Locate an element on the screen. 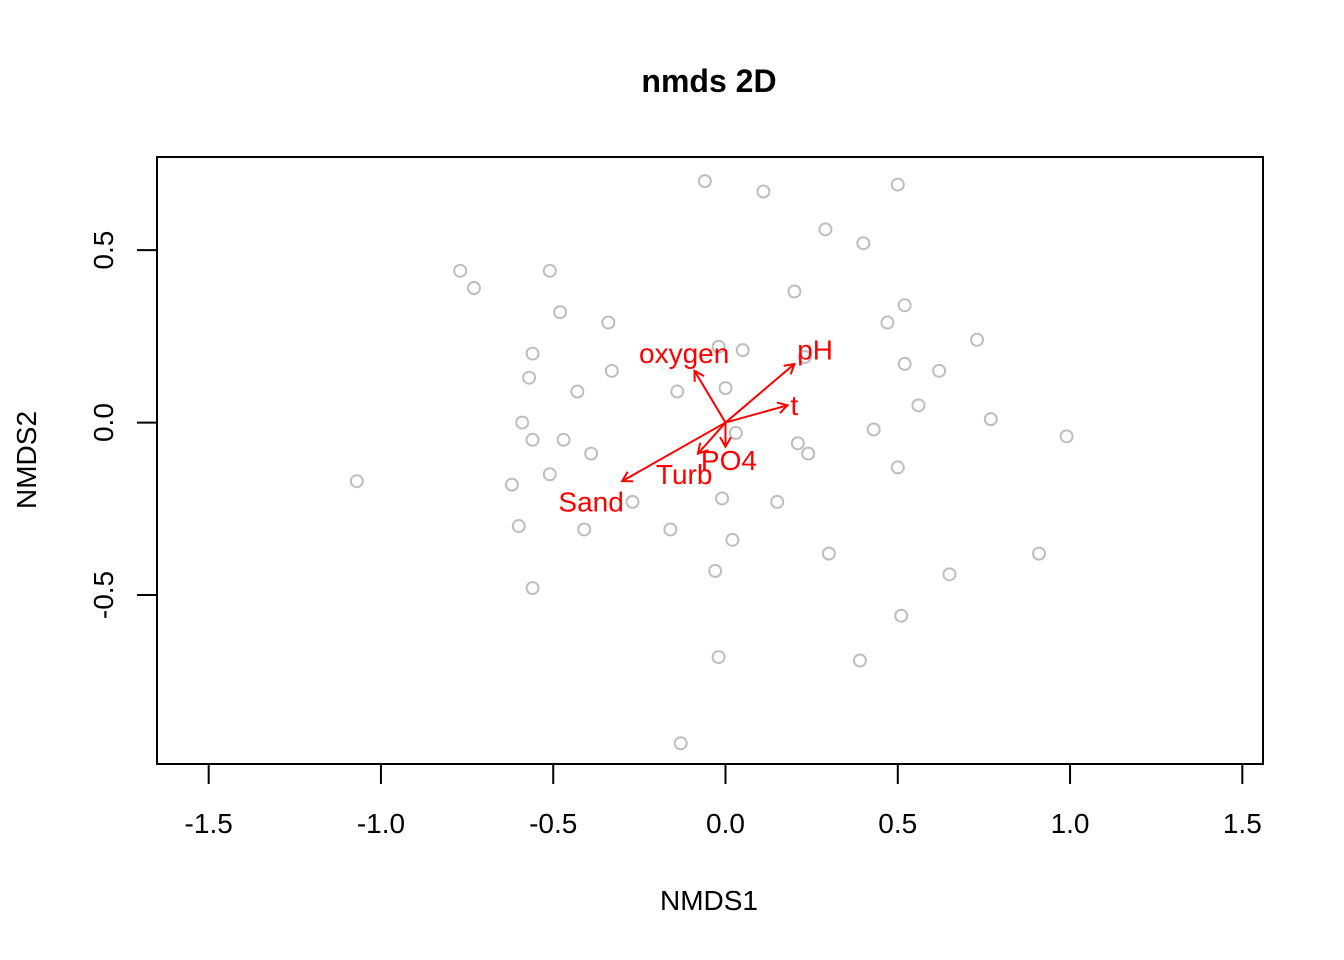 The image size is (1344, 960). x-tick-label: -1.0 is located at coordinates (381, 823).